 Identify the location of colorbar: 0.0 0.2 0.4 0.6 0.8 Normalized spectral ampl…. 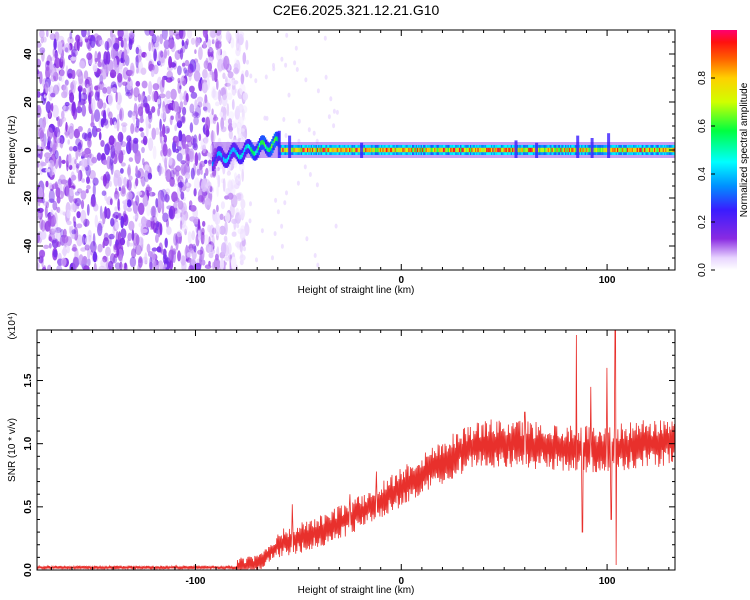
(723, 153).